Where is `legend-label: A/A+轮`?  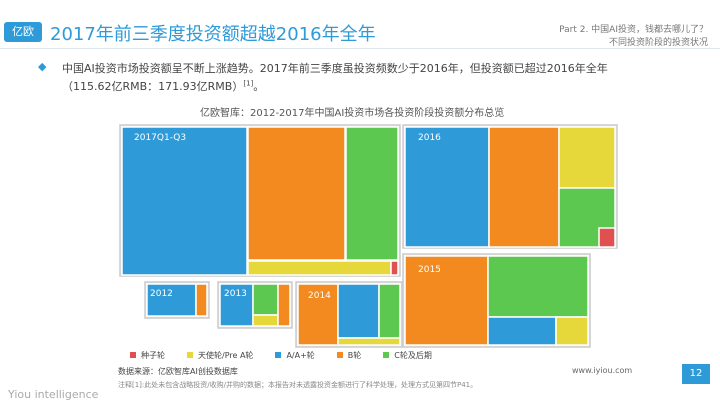 legend-label: A/A+轮 is located at coordinates (300, 355).